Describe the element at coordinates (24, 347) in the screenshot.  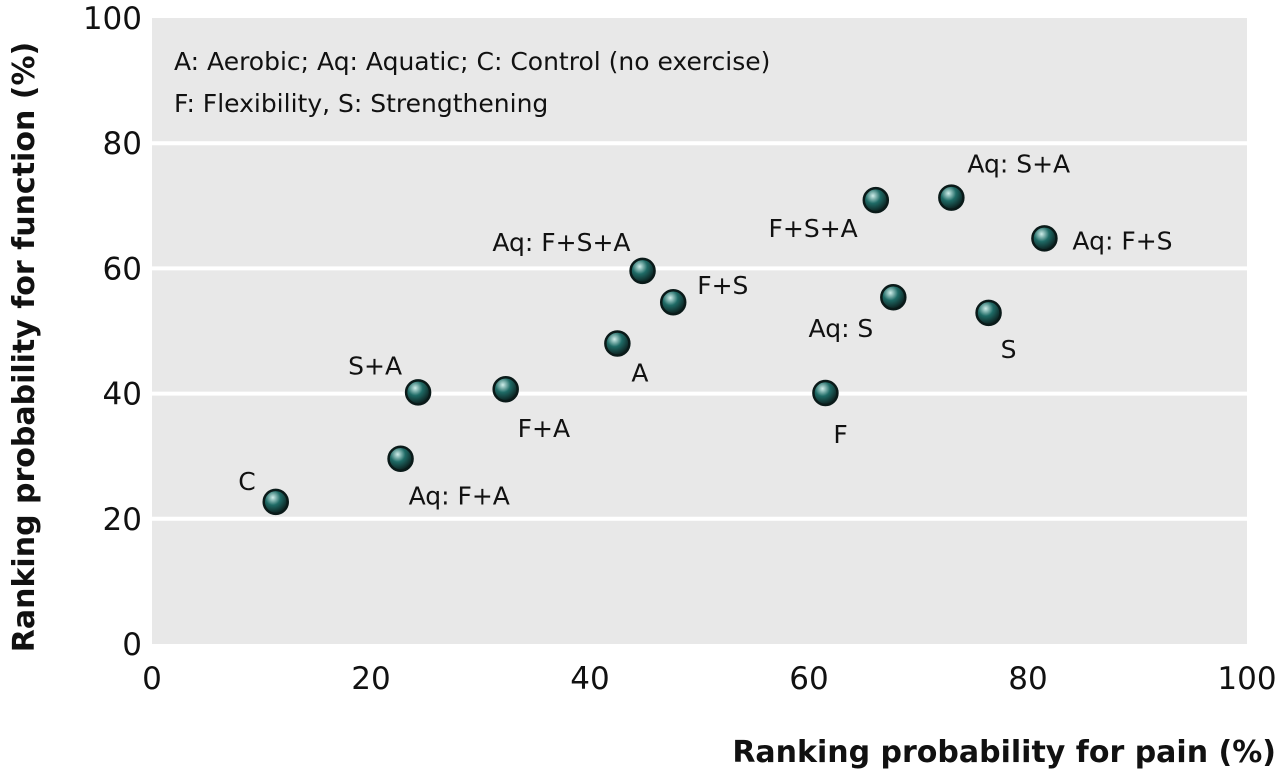
I see `y-axis-title: Ranking probability for function (%)` at that location.